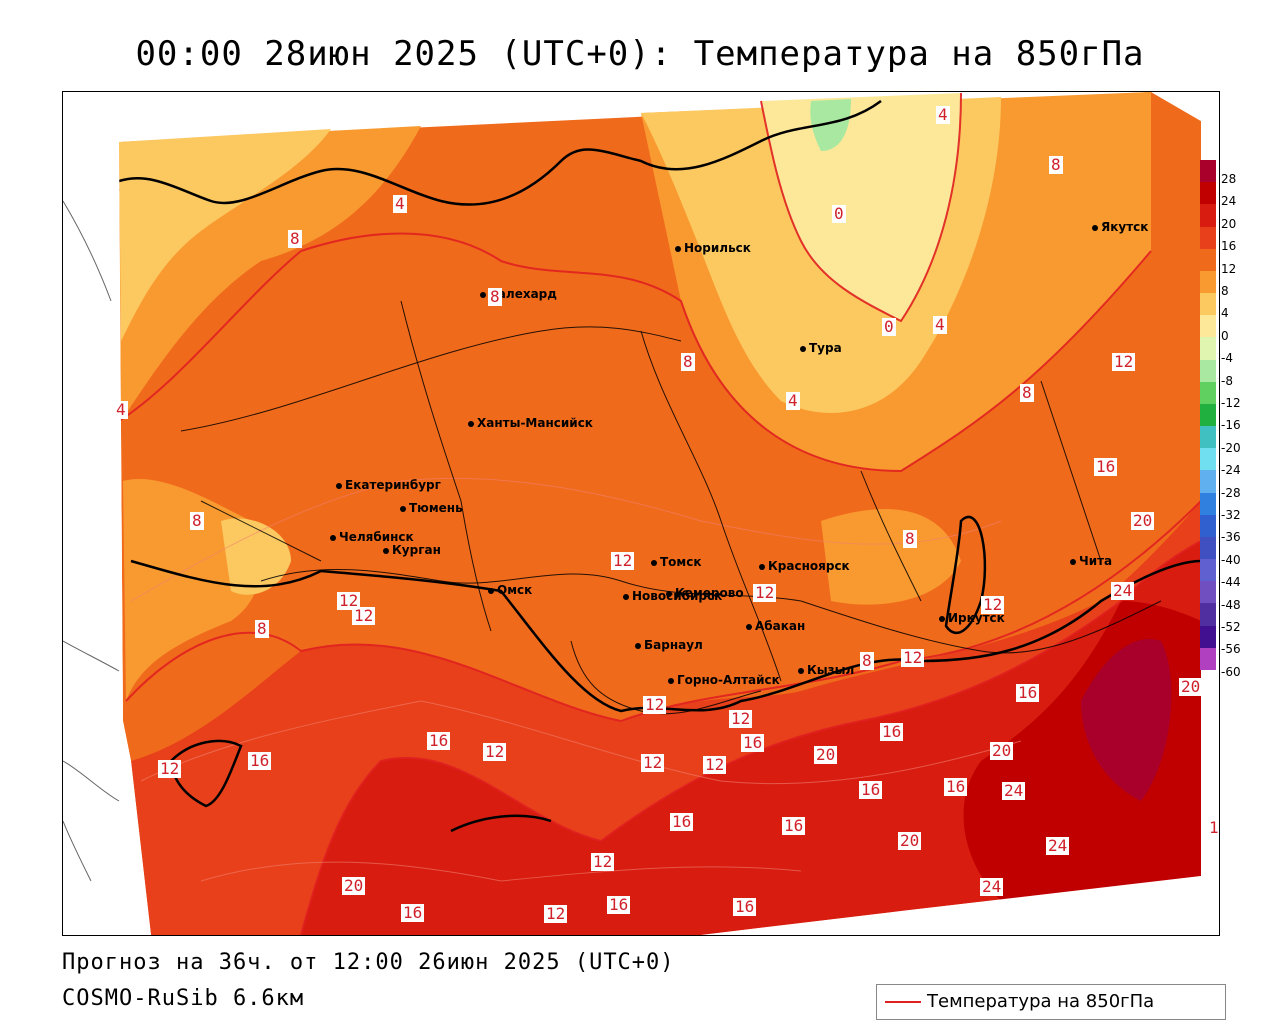 The width and height of the screenshot is (1280, 1024). Describe the element at coordinates (1225, 313) in the screenshot. I see `colorbar-tick-label: 4` at that location.